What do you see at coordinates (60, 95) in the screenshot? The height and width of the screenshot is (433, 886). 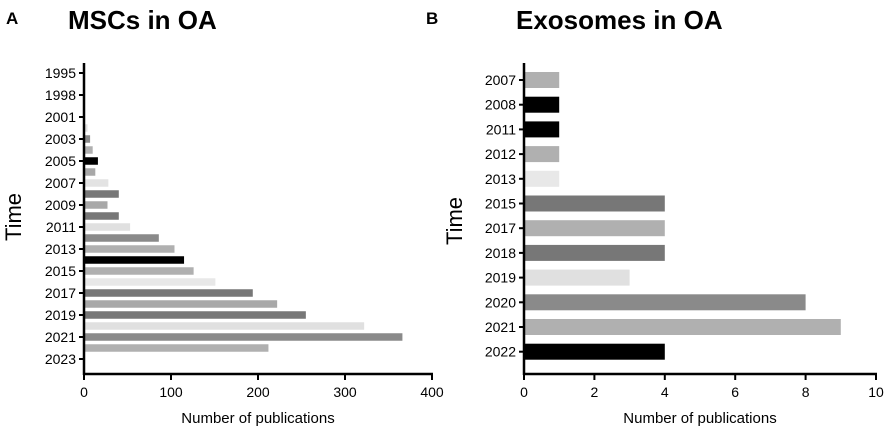 I see `y-tick-label-1998: 1998` at bounding box center [60, 95].